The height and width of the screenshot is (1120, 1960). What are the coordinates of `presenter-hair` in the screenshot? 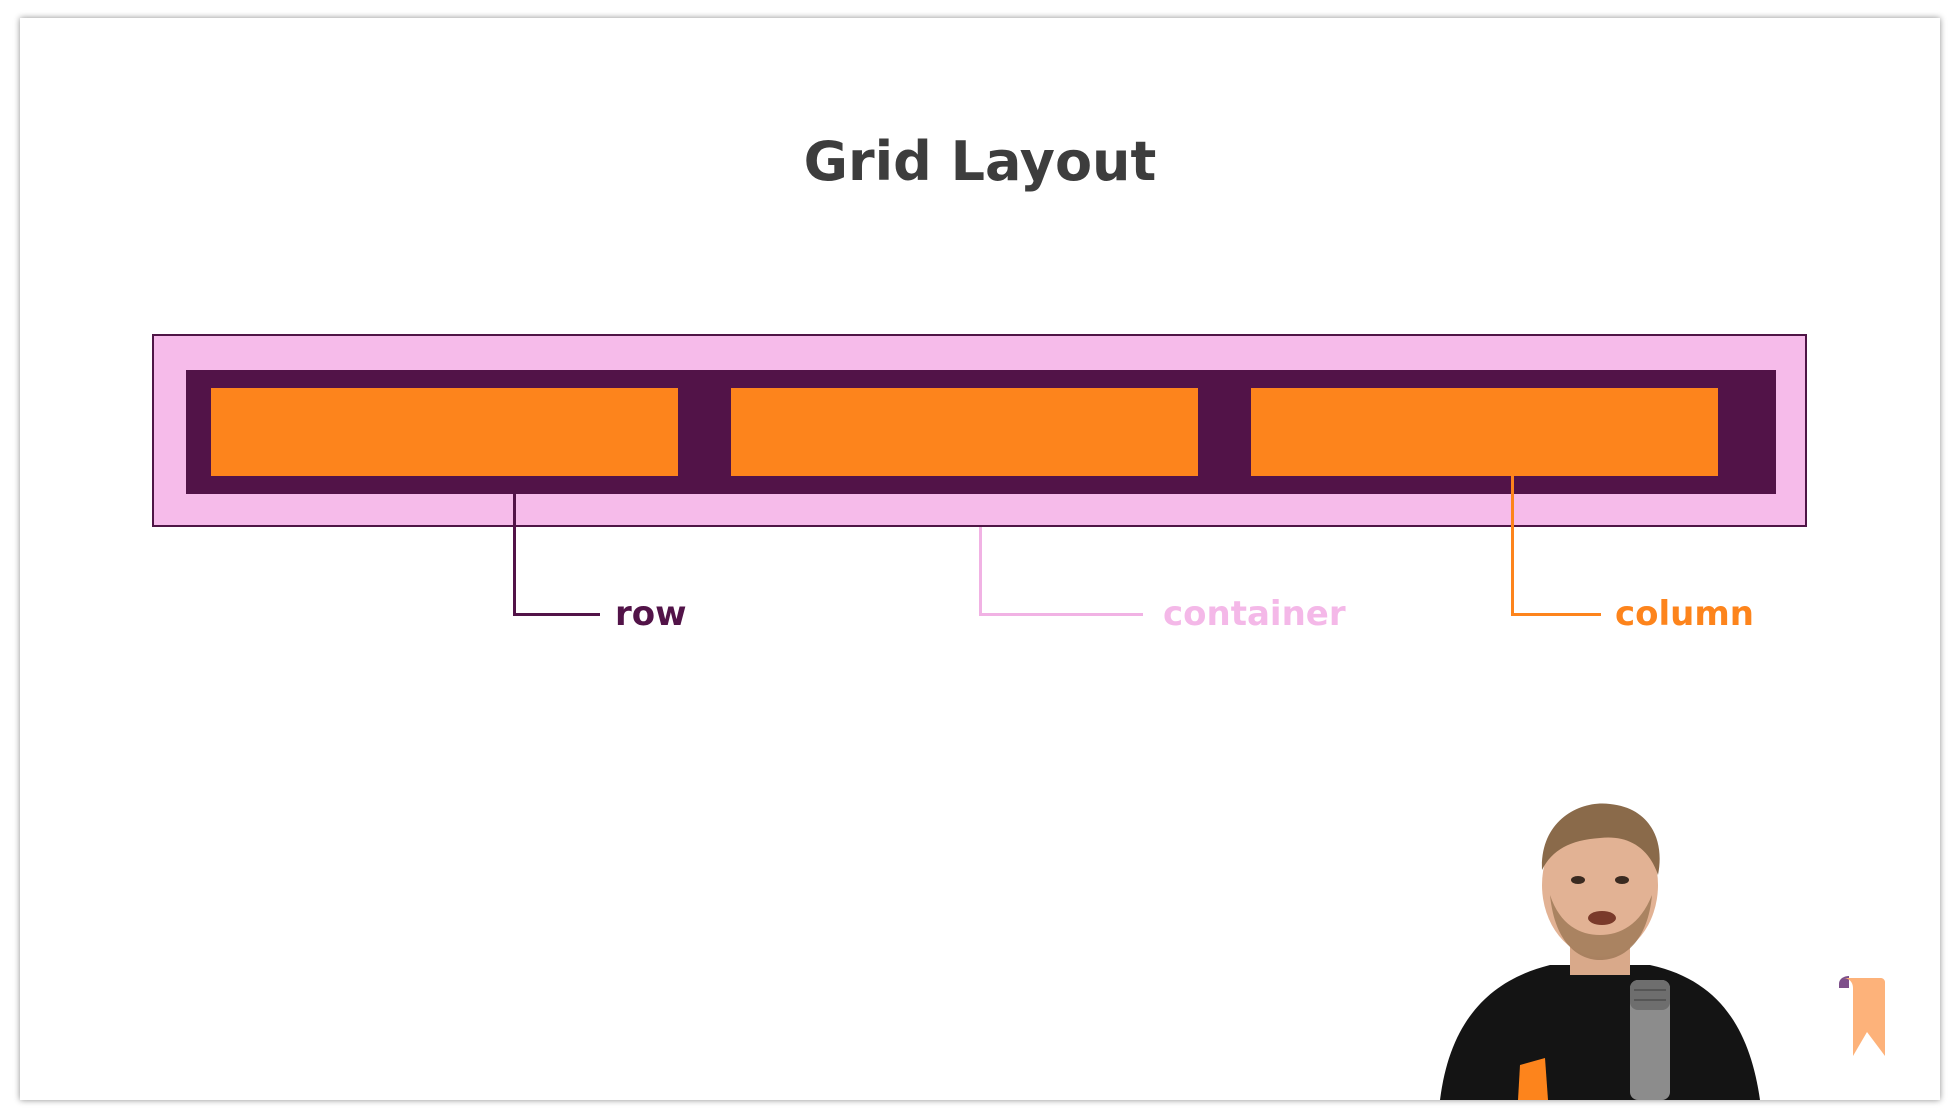 It's located at (1600, 839).